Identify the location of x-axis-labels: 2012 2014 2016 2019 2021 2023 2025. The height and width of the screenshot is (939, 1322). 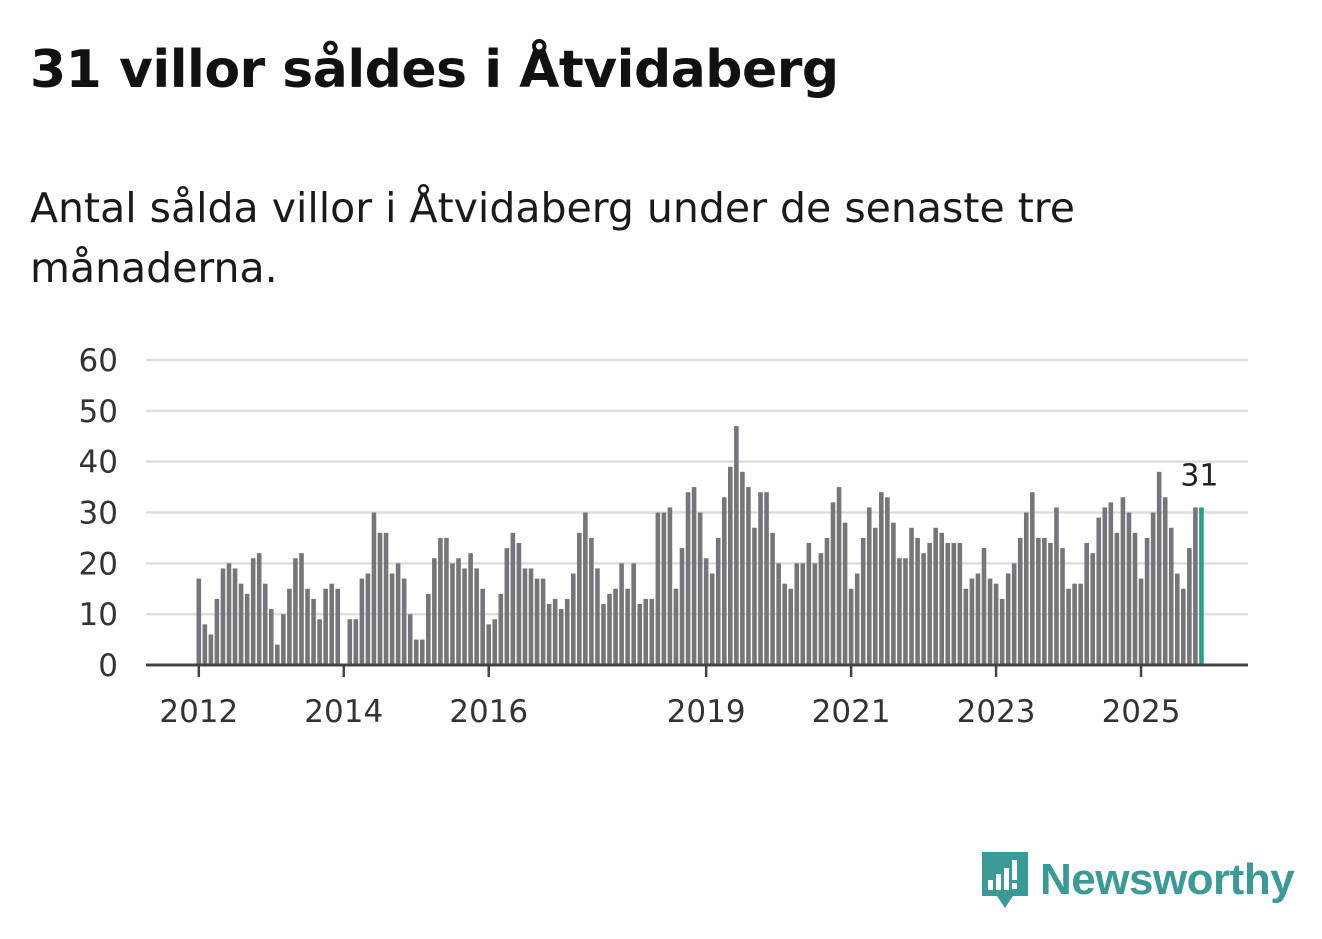
(669, 712).